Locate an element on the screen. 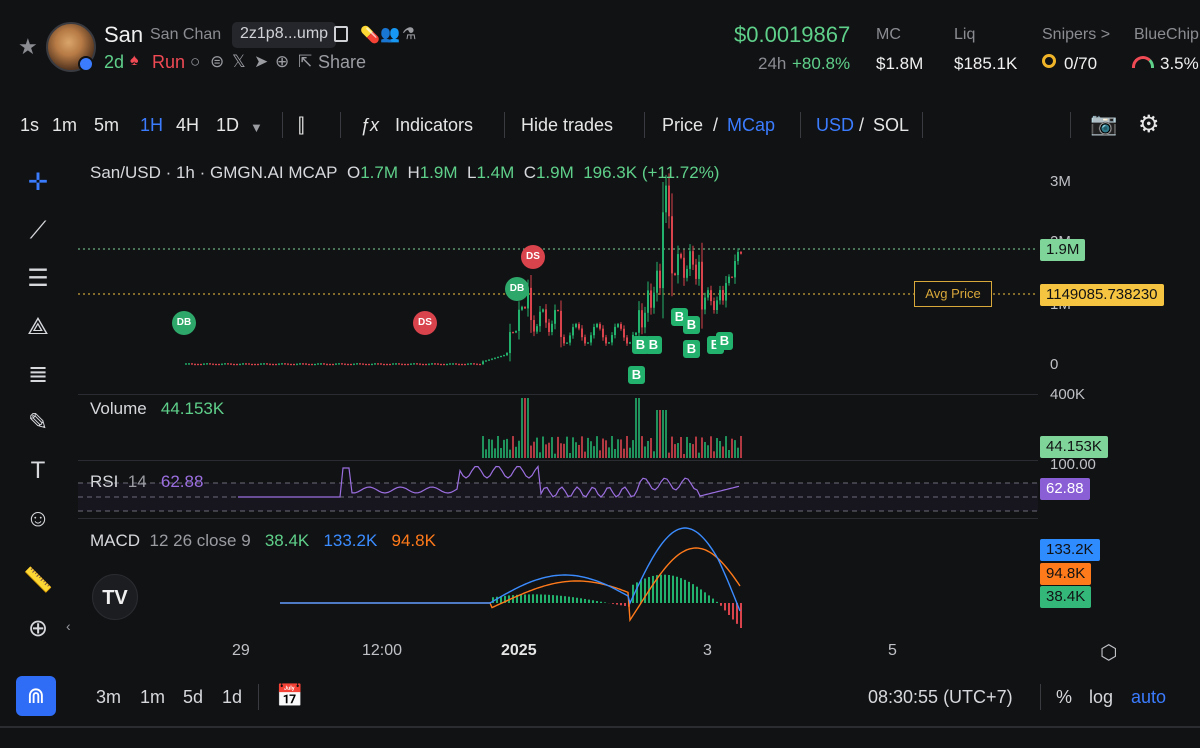 This screenshot has height=748, width=1200. star-icon: ★ is located at coordinates (28, 46).